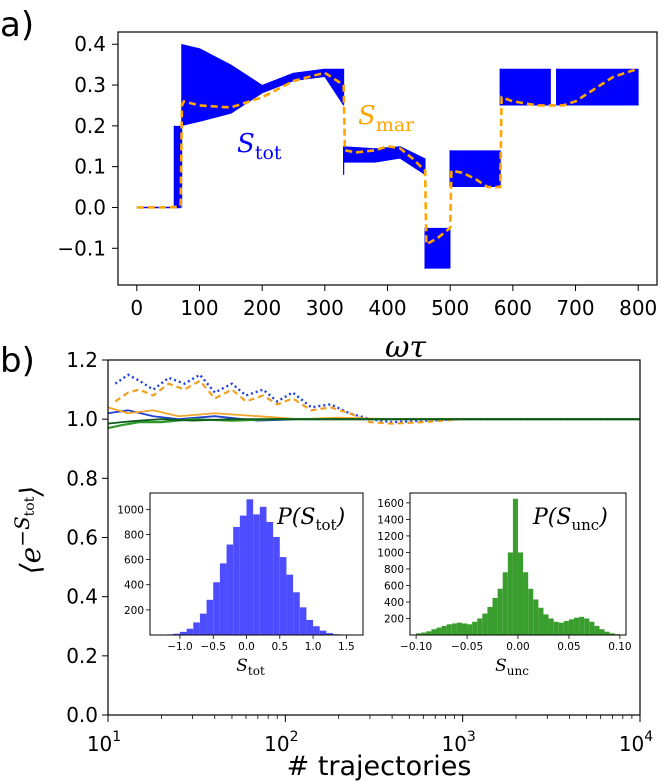 The image size is (664, 781). Describe the element at coordinates (82, 656) in the screenshot. I see `y-tick-label-b: 0.2` at that location.